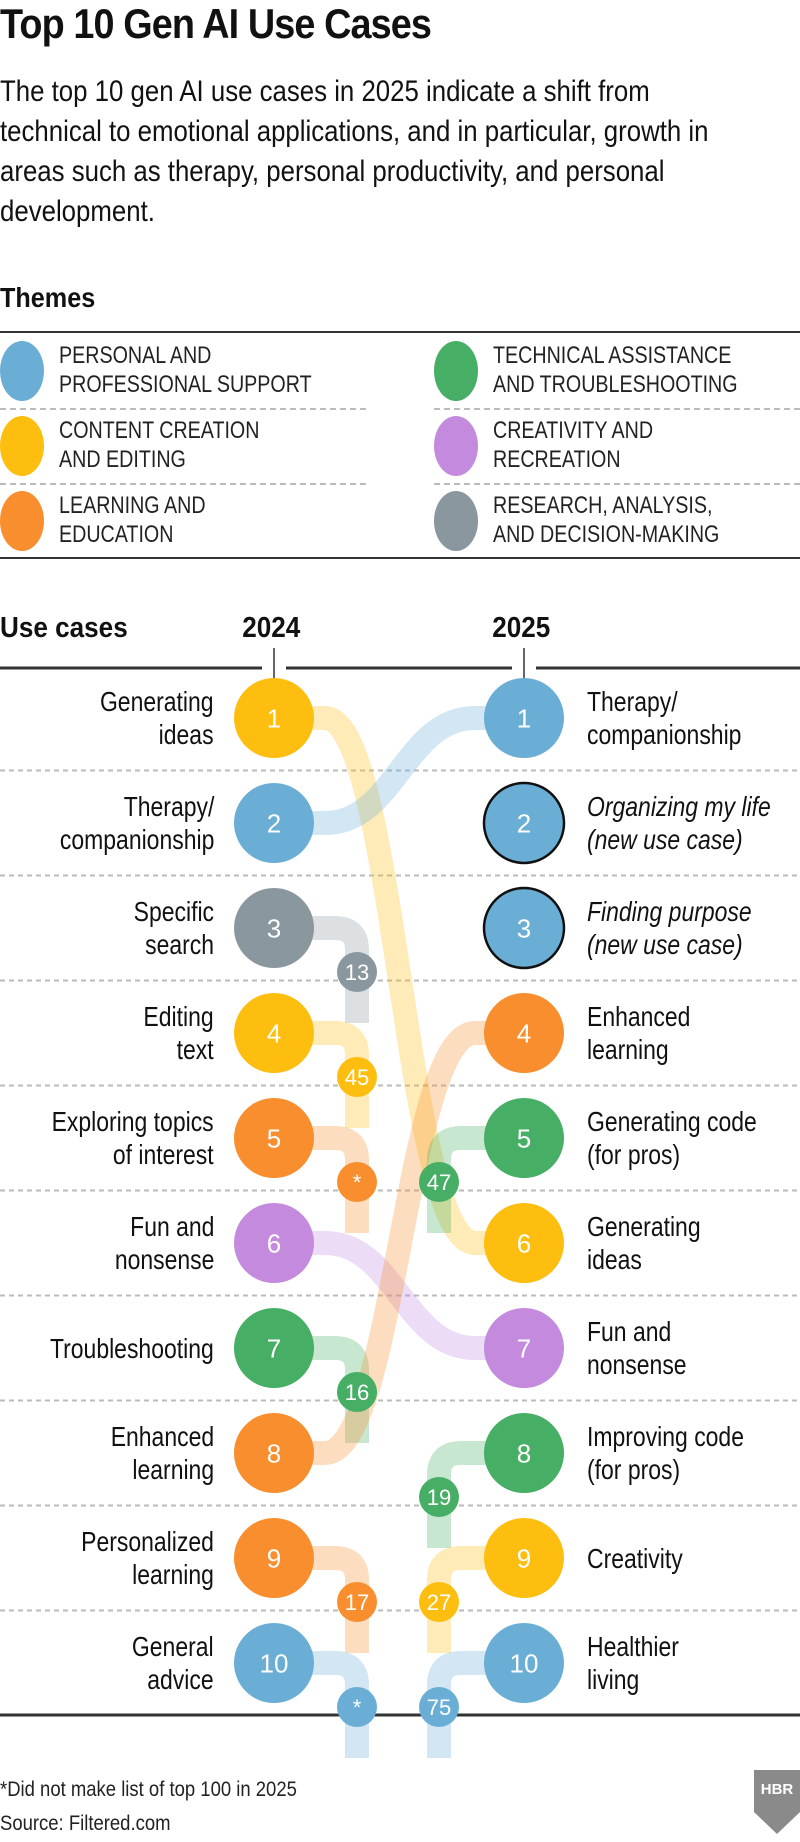  I want to click on rank-2025-circle-label: 2, so click(524, 823).